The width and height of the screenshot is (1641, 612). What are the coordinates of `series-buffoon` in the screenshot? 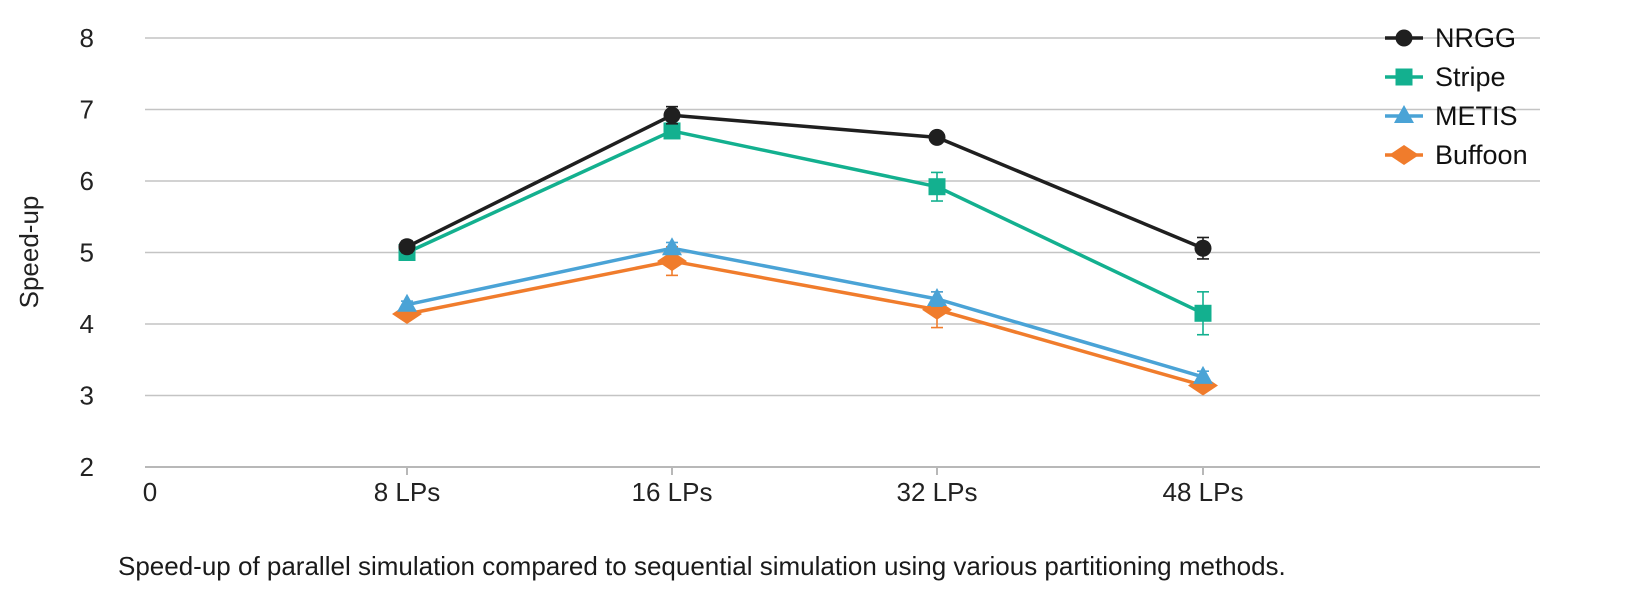 It's located at (805, 320).